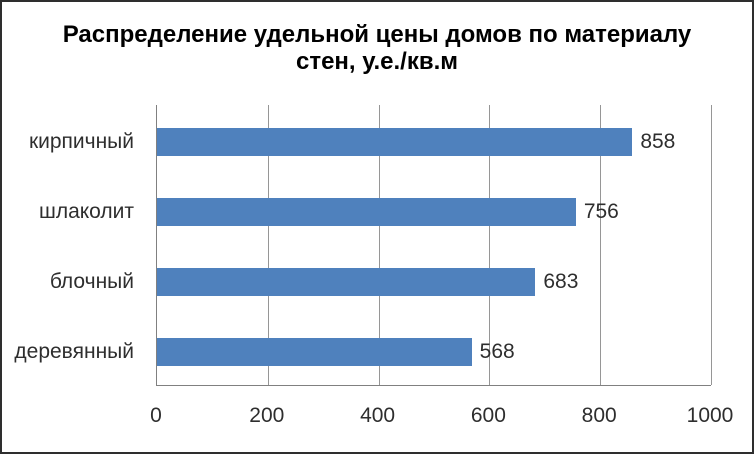 The width and height of the screenshot is (754, 454). What do you see at coordinates (377, 61) in the screenshot?
I see `chart-title-line-2: стен, у.е./кв.м` at bounding box center [377, 61].